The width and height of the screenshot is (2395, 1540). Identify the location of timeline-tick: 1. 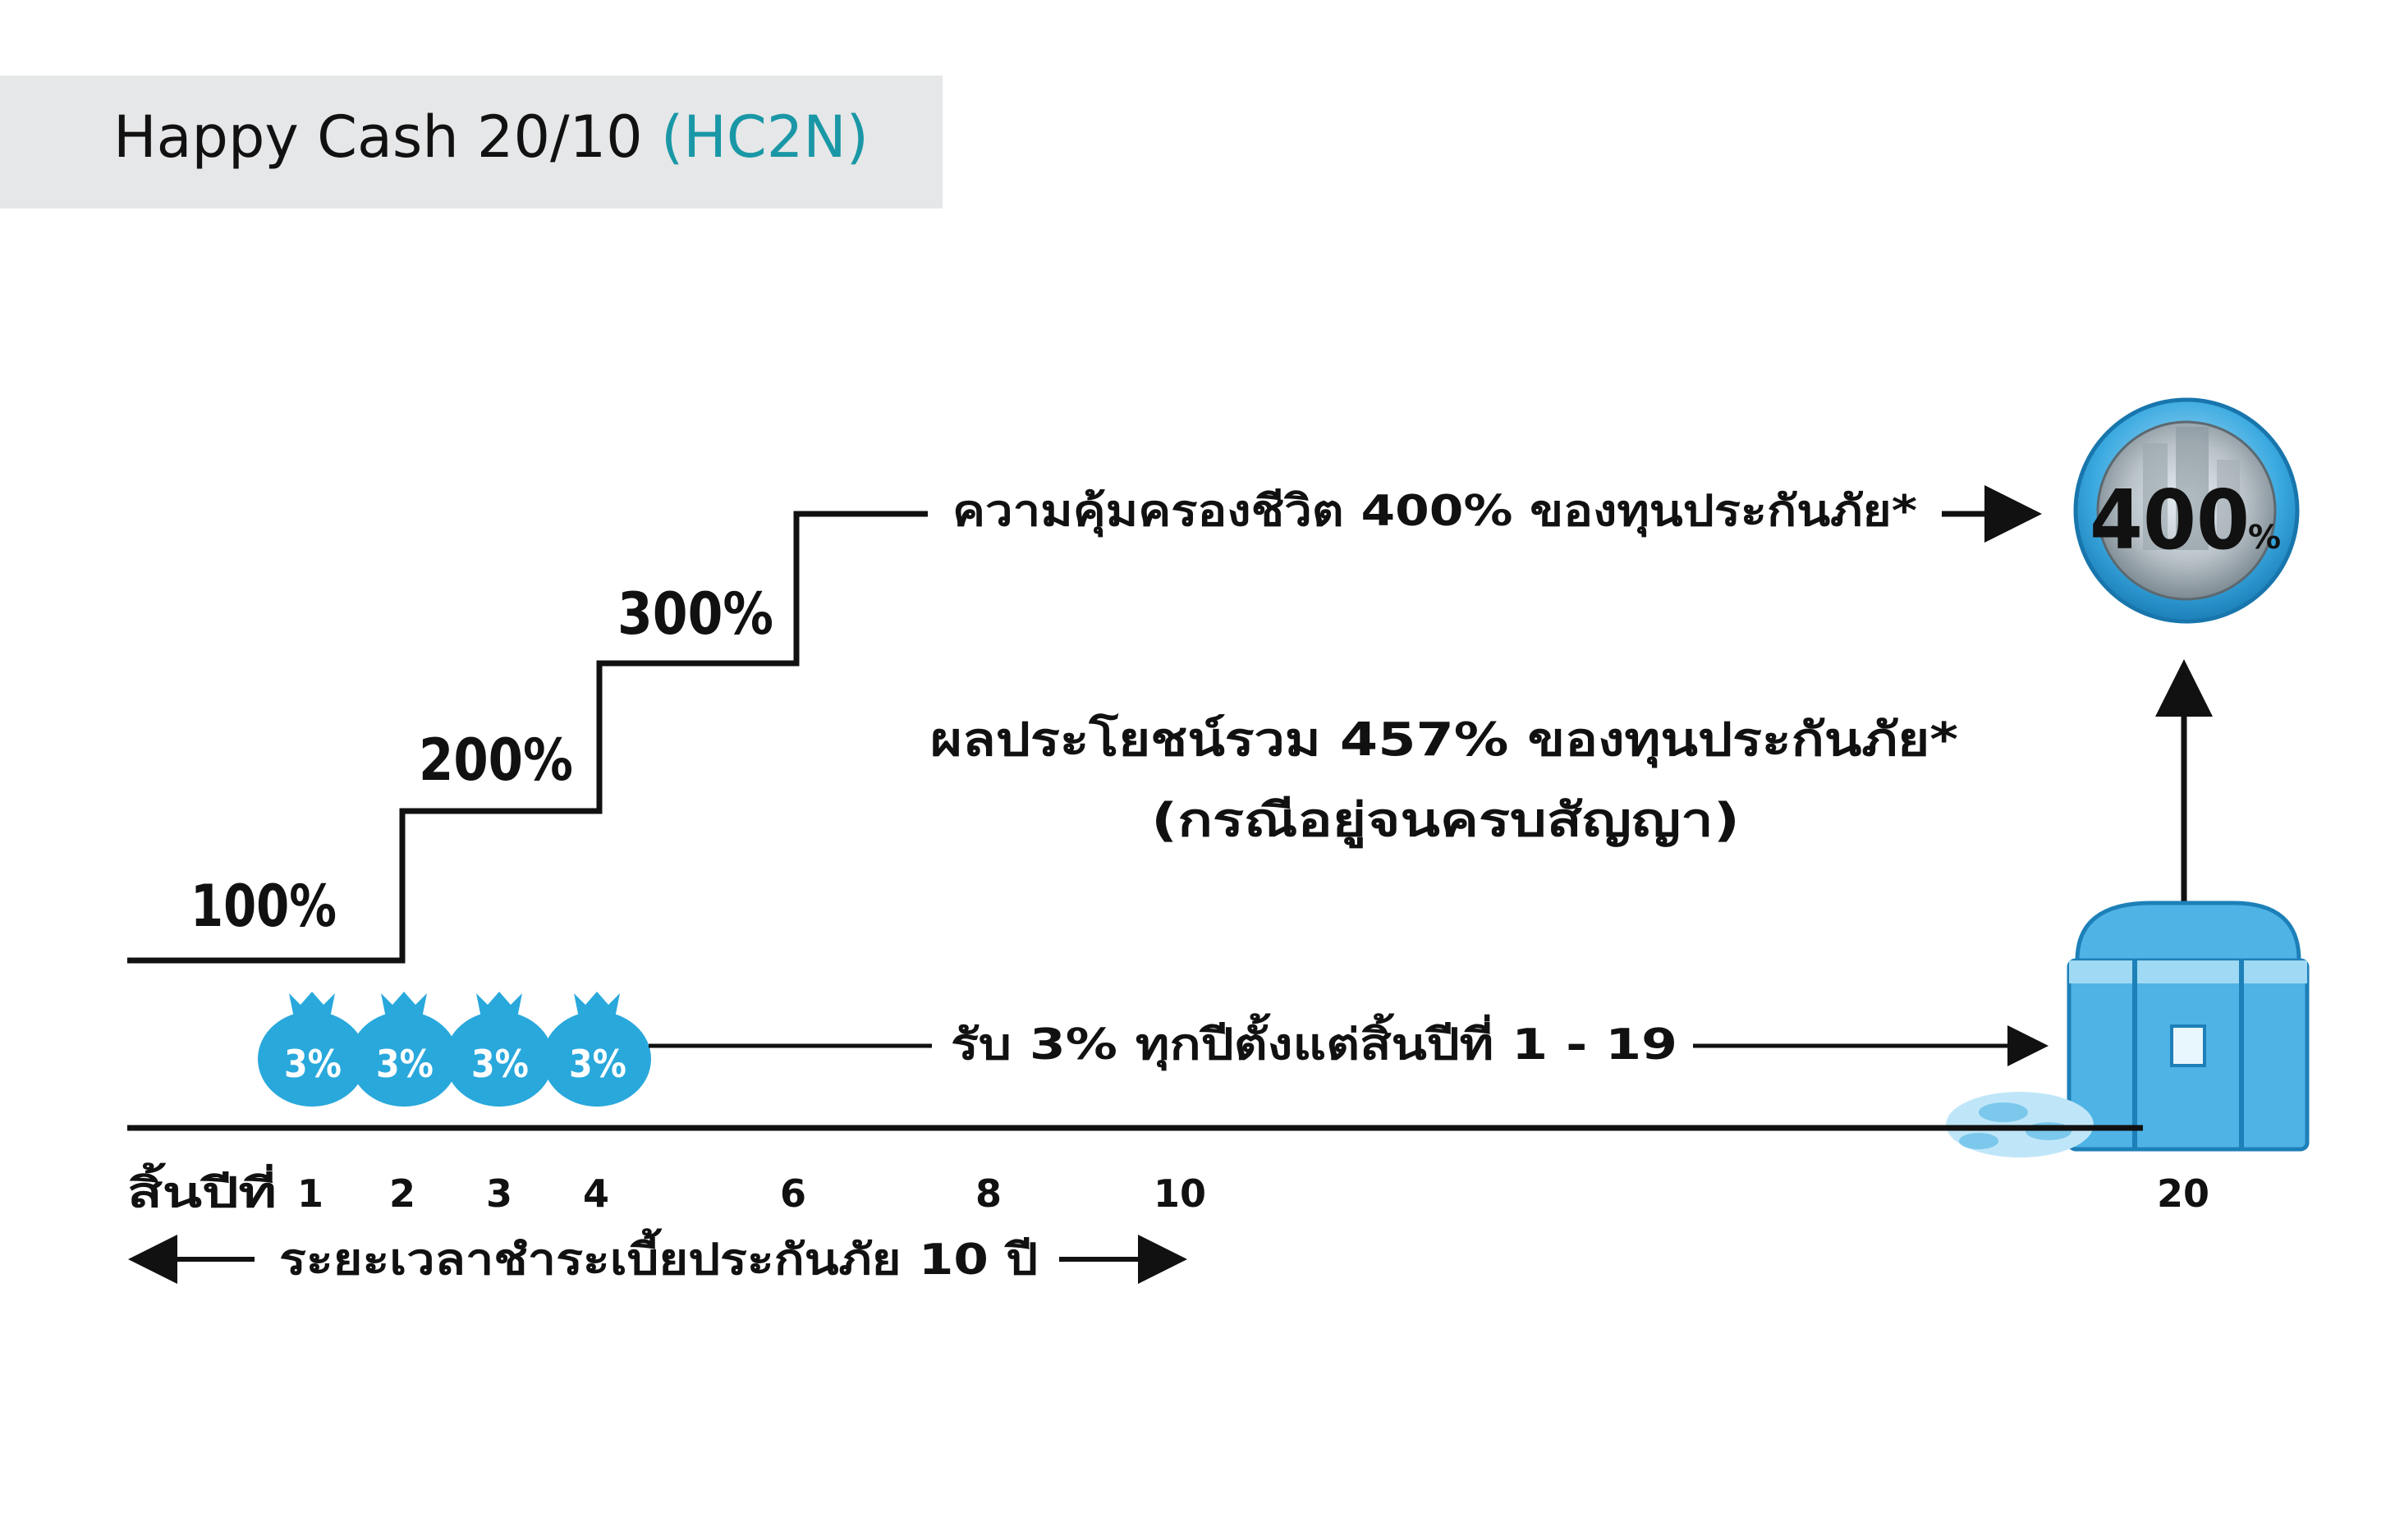
(310, 1194).